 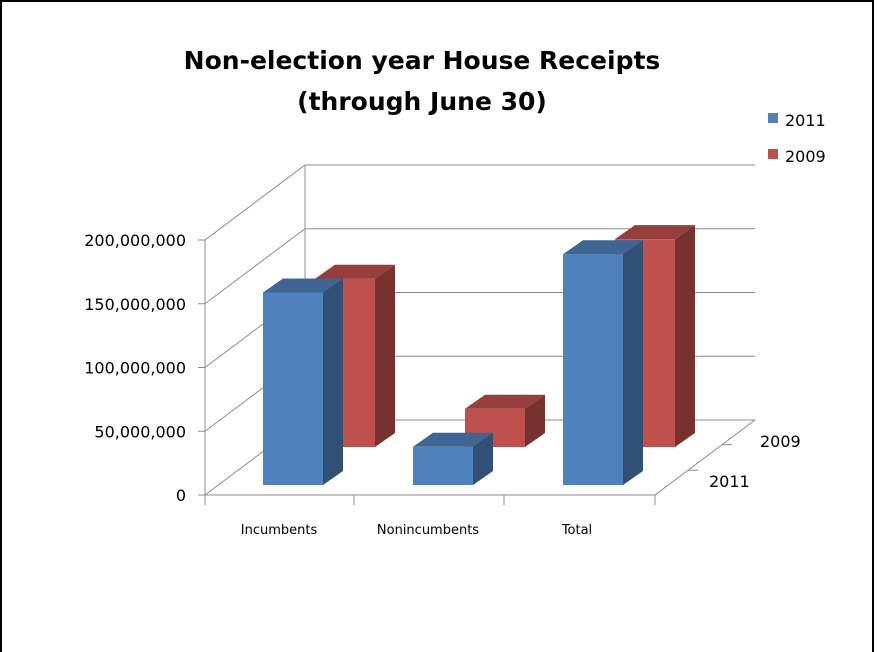 I want to click on legend-swatch-2011, so click(x=773, y=118).